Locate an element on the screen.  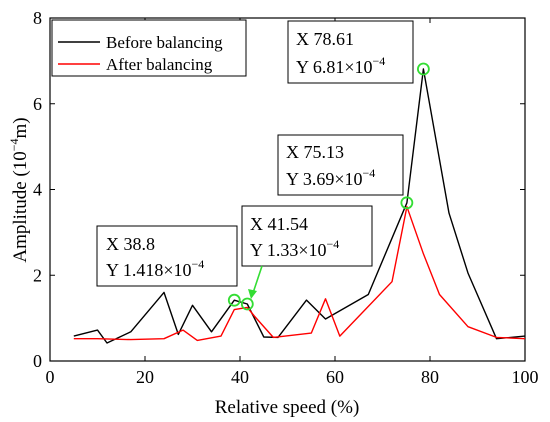
annotation-peak-38: X 38.8 Y 1.418×10−4 is located at coordinates (167, 256).